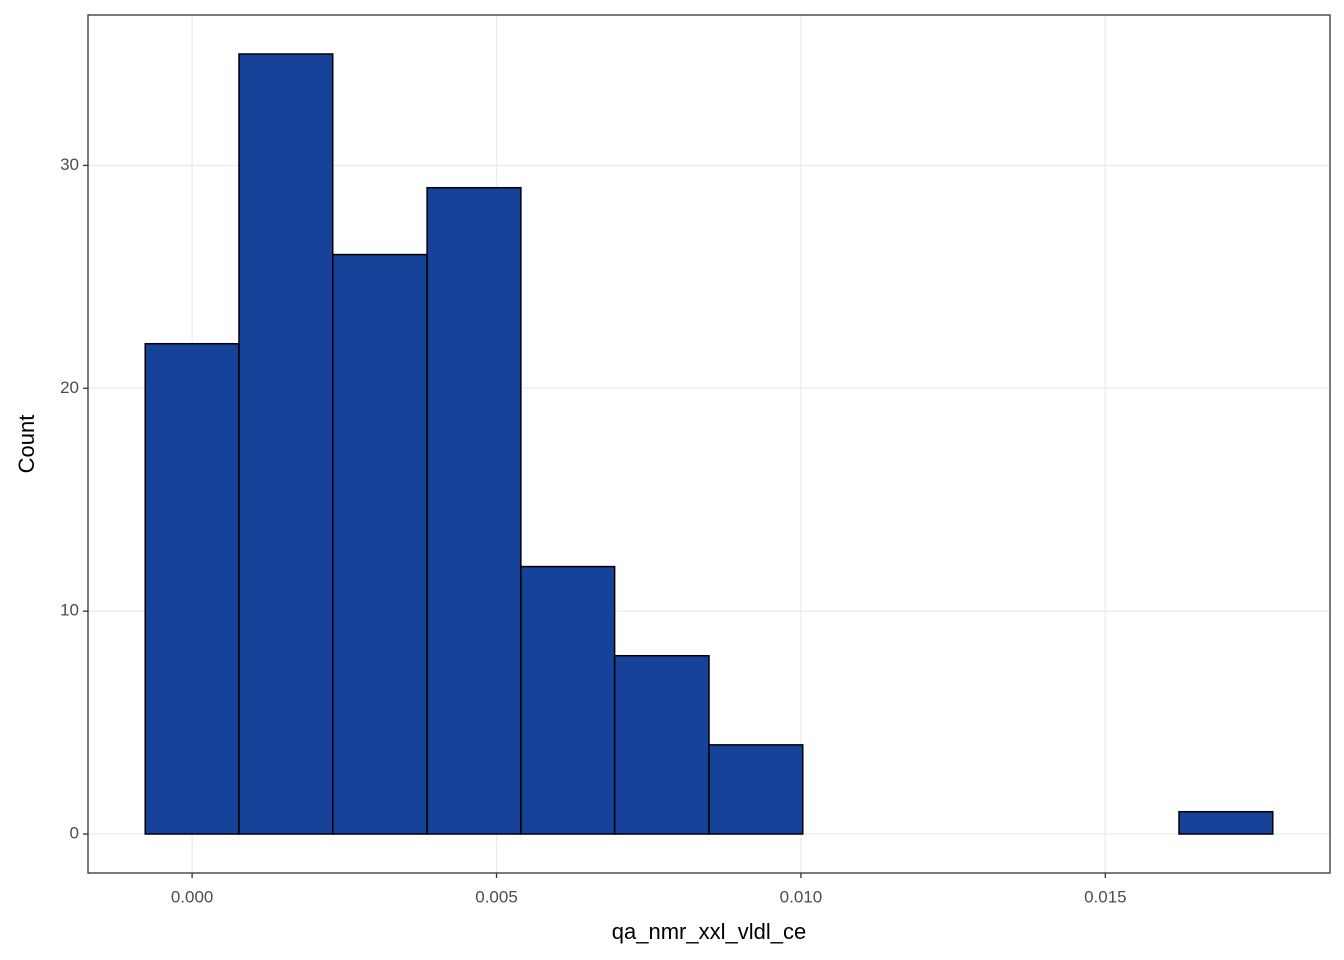 The image size is (1344, 960). Describe the element at coordinates (1105, 896) in the screenshot. I see `x-tick-label: 0.015` at that location.